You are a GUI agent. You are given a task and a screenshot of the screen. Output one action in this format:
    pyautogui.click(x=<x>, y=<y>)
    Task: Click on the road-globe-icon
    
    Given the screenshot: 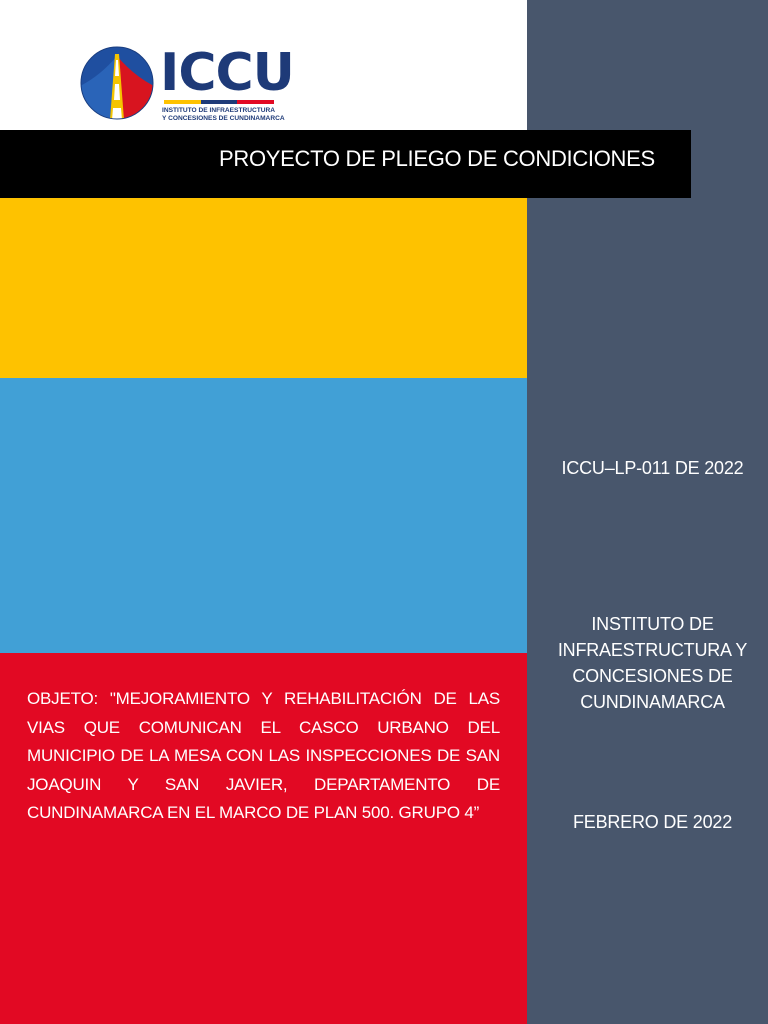 What is the action you would take?
    pyautogui.click(x=117, y=83)
    